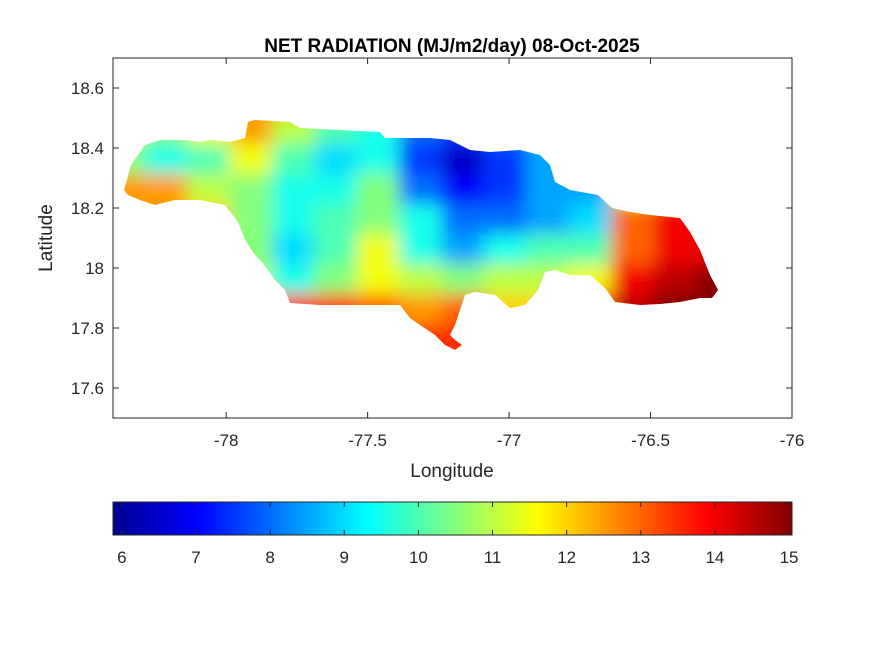  What do you see at coordinates (94, 268) in the screenshot?
I see `y-tick-label: 18` at bounding box center [94, 268].